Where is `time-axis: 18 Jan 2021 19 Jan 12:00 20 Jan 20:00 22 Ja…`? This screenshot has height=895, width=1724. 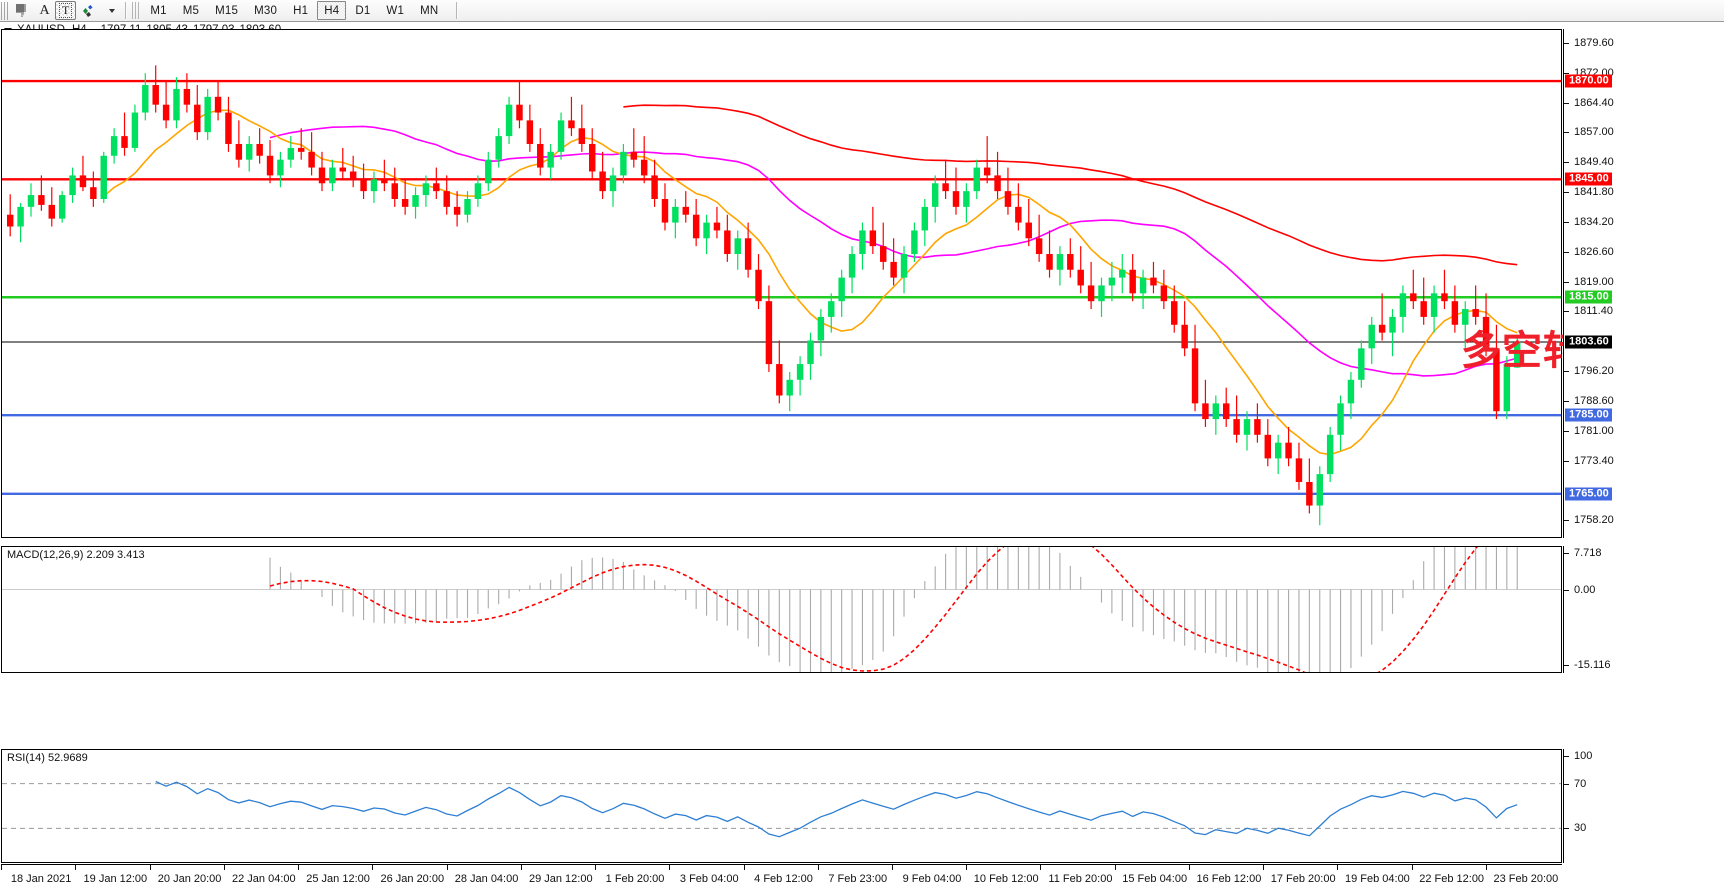
time-axis: 18 Jan 2021 19 Jan 12:00 20 Jan 20:00 22 Ja… is located at coordinates (781, 879).